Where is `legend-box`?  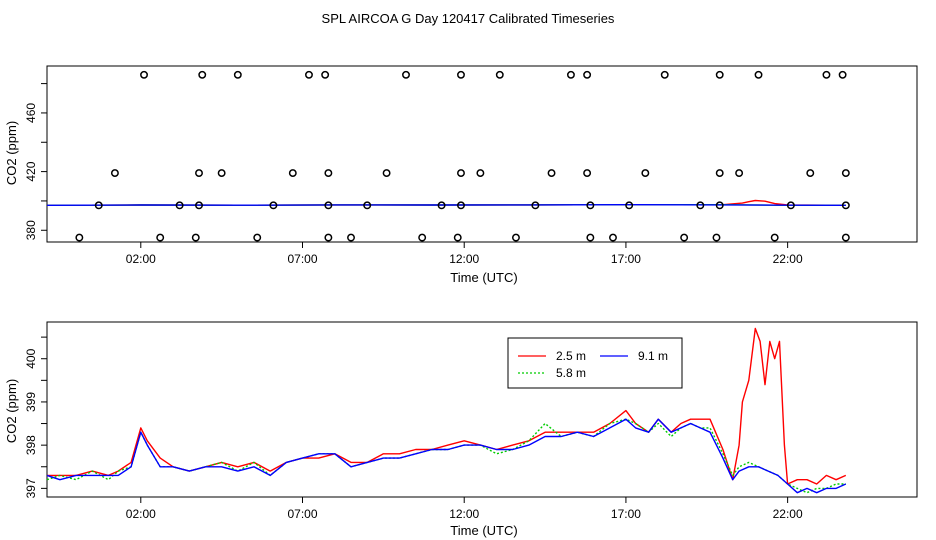
legend-box is located at coordinates (595, 363).